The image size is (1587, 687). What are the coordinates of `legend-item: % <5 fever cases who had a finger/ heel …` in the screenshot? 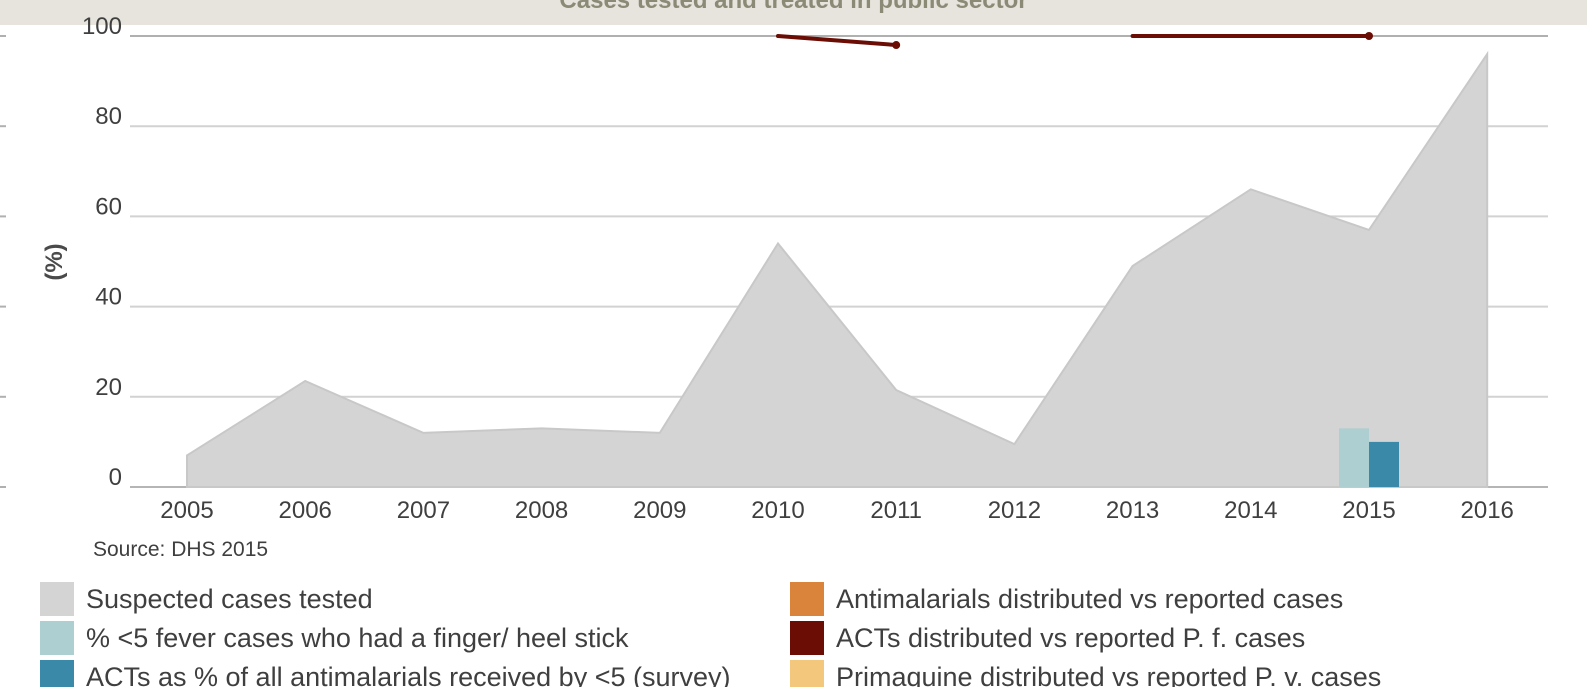 It's located at (334, 638).